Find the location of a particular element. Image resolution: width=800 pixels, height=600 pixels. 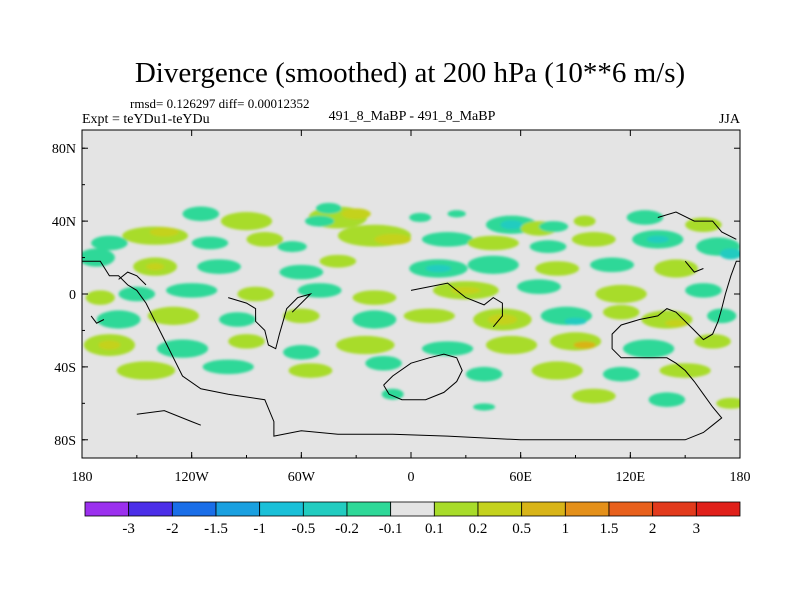

x-tick-label: 60W is located at coordinates (302, 477).